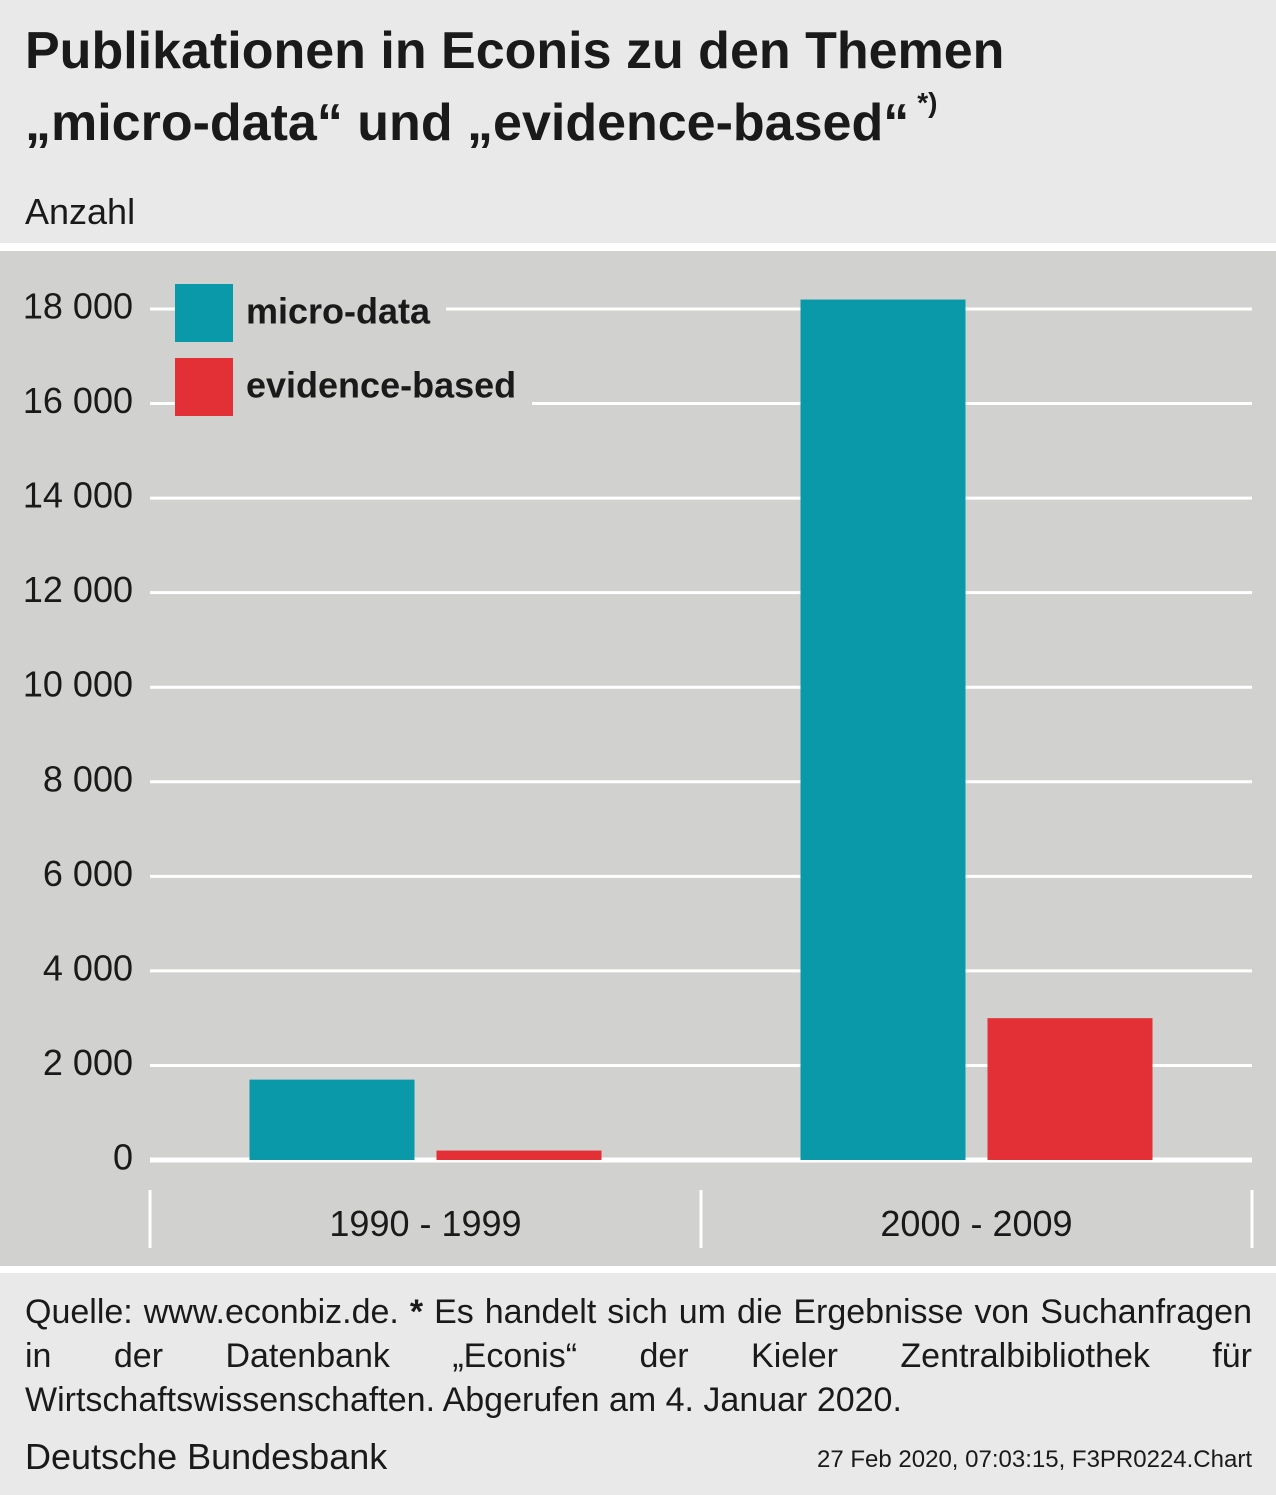 The image size is (1276, 1495). What do you see at coordinates (78, 306) in the screenshot?
I see `y-tick-label: 18 000` at bounding box center [78, 306].